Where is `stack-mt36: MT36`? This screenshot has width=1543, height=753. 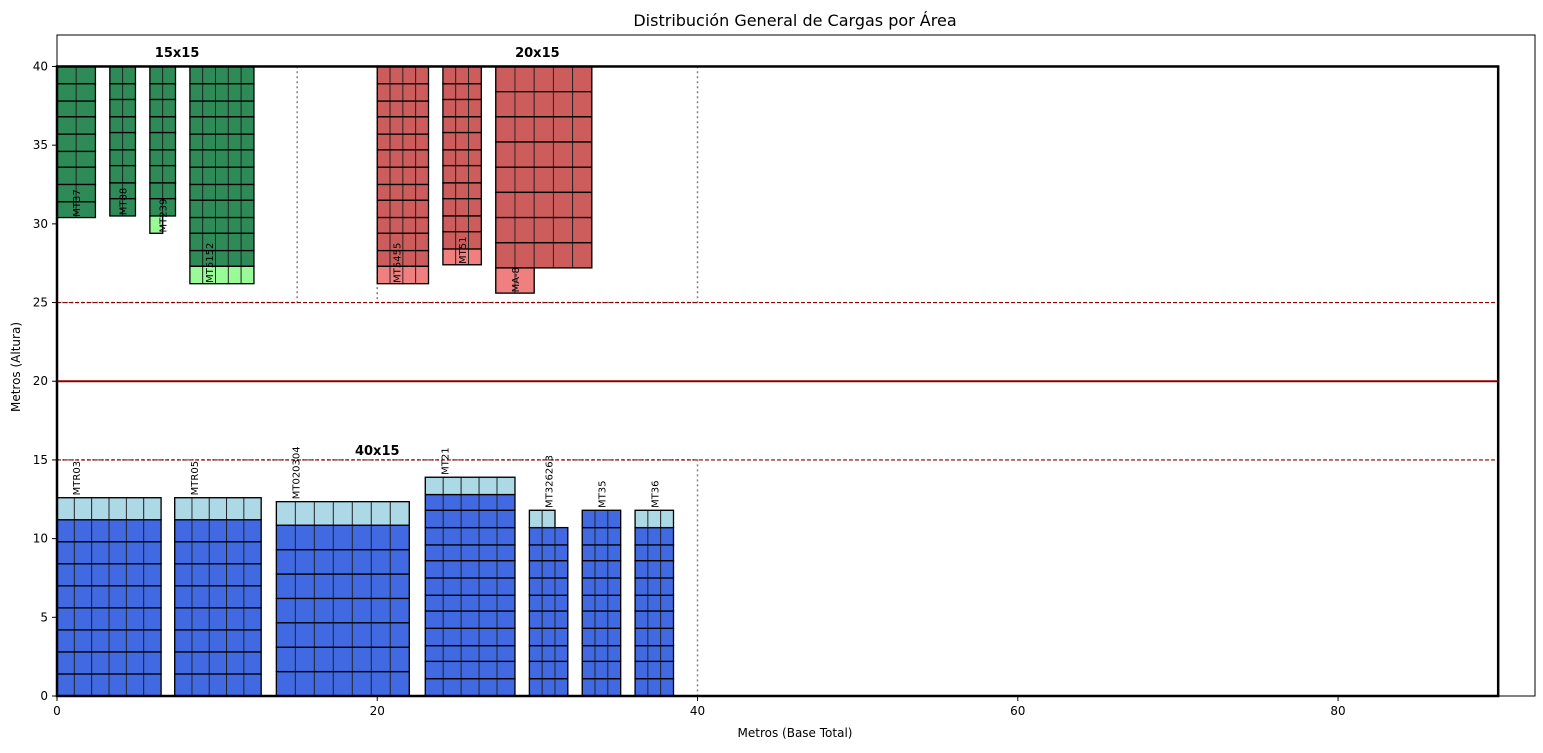
stack-mt36: MT36 is located at coordinates (654, 588).